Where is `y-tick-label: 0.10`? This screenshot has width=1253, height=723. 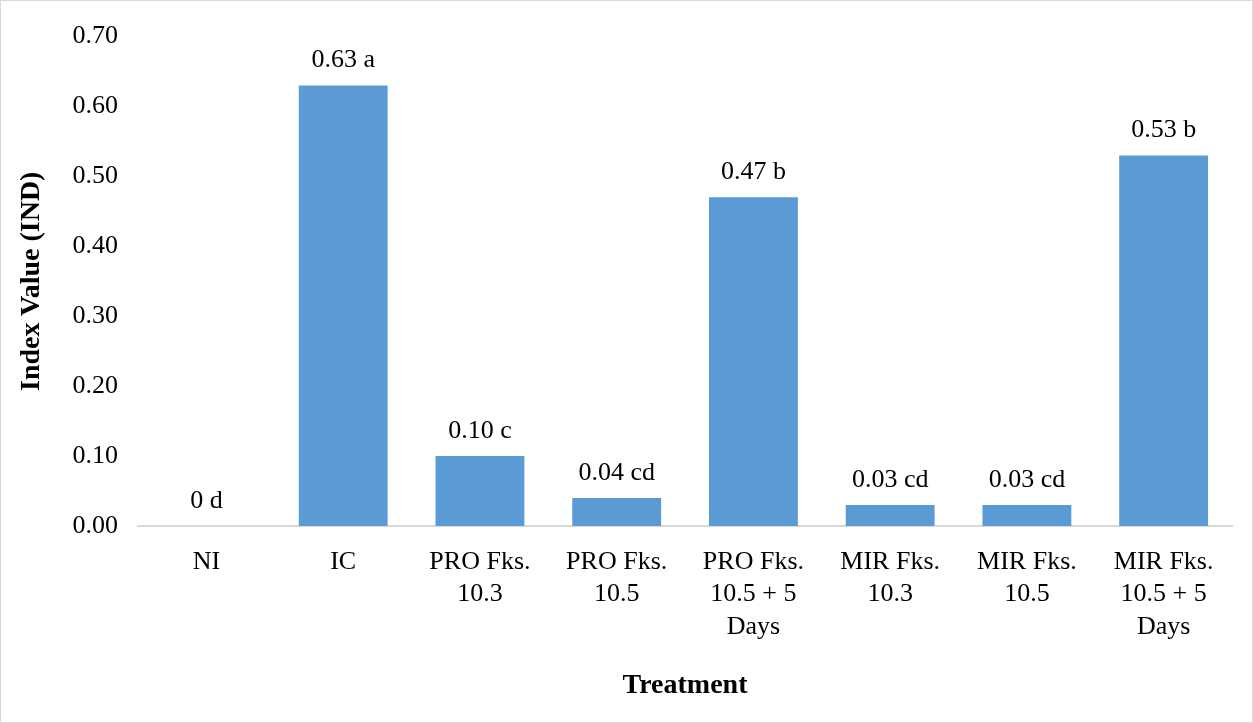
y-tick-label: 0.10 is located at coordinates (95, 454).